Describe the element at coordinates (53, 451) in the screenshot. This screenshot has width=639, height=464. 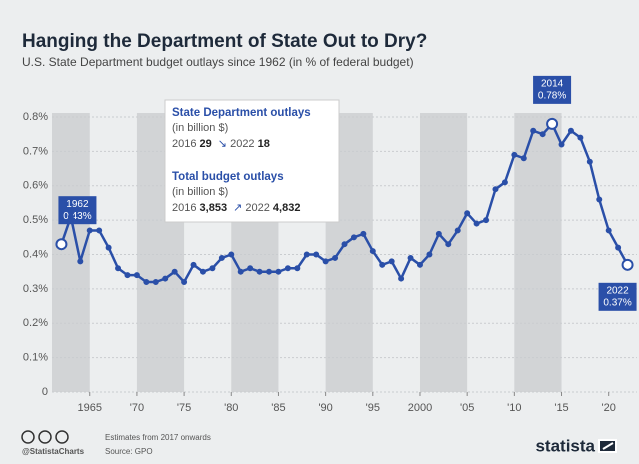
I see `handle: @StatistaCharts` at that location.